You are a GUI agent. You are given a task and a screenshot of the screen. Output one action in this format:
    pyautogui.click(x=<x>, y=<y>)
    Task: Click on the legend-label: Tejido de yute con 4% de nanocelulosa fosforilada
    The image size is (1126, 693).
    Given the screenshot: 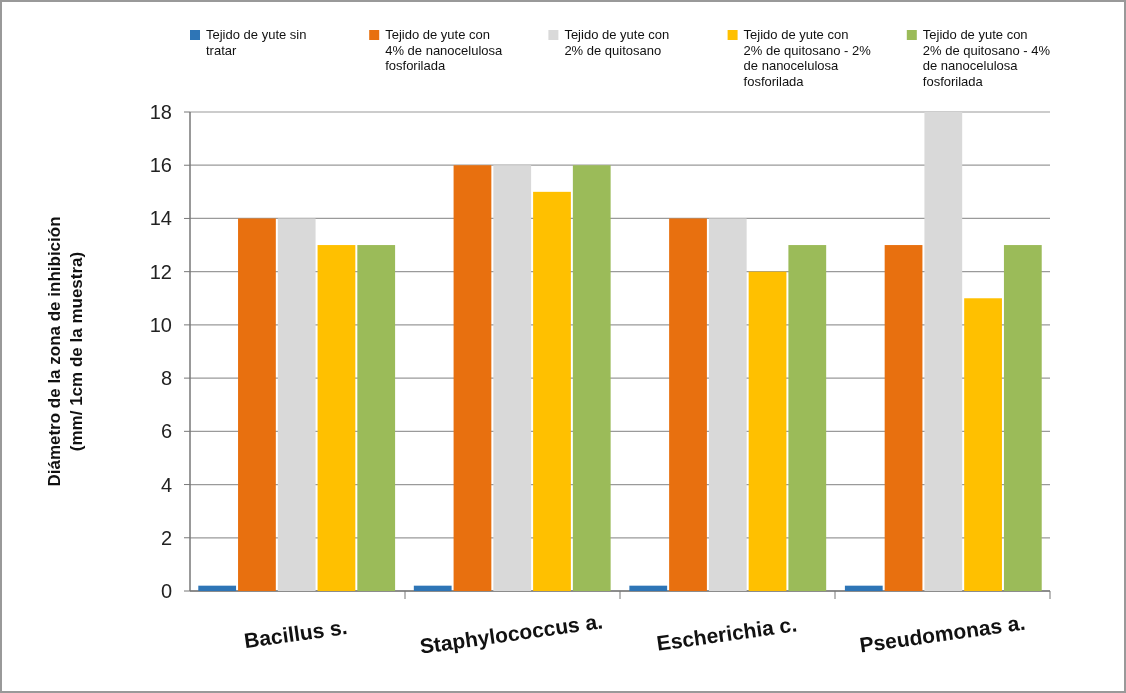 What is the action you would take?
    pyautogui.click(x=444, y=50)
    